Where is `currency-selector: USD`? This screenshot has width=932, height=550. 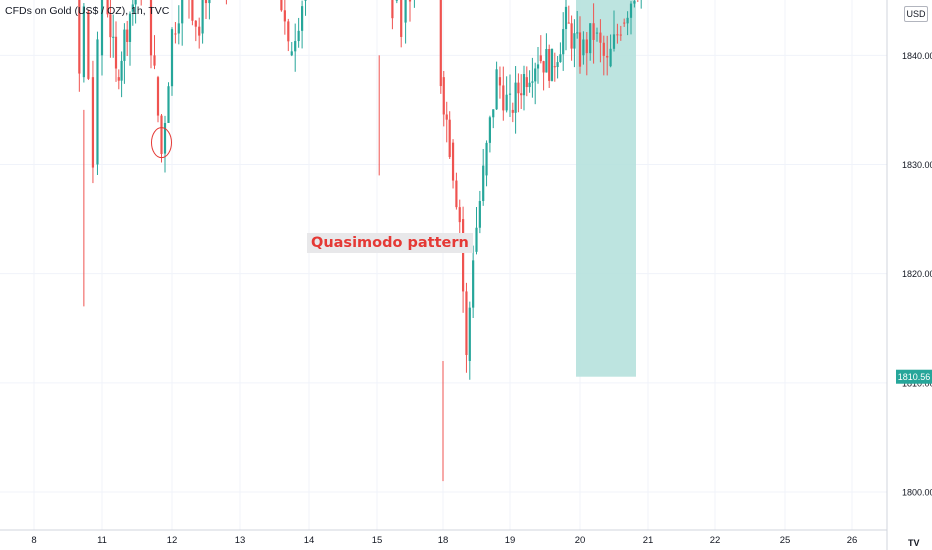
currency-selector: USD is located at coordinates (916, 14).